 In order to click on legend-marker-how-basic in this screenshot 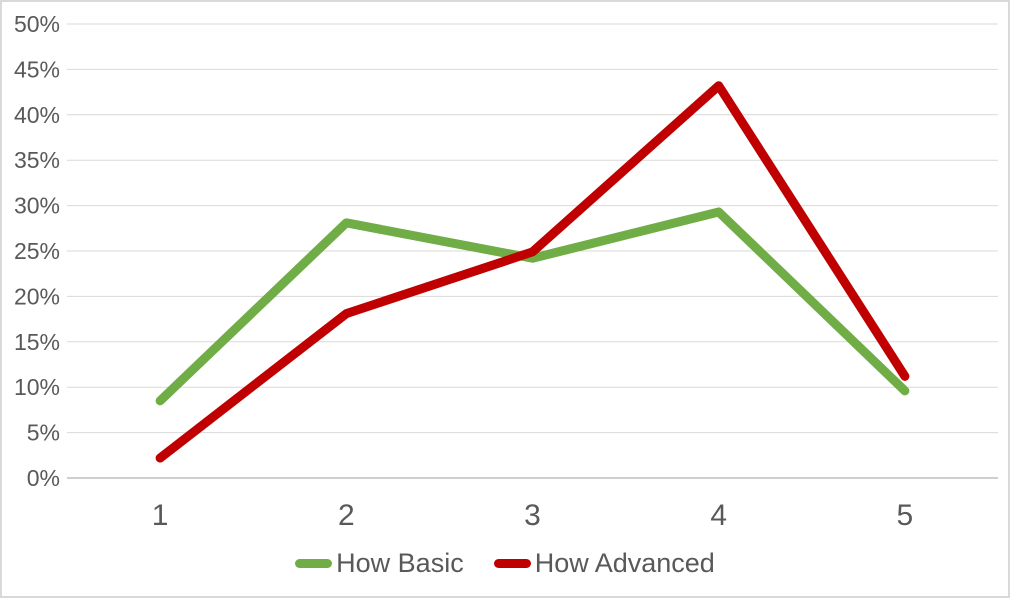, I will do `click(314, 563)`.